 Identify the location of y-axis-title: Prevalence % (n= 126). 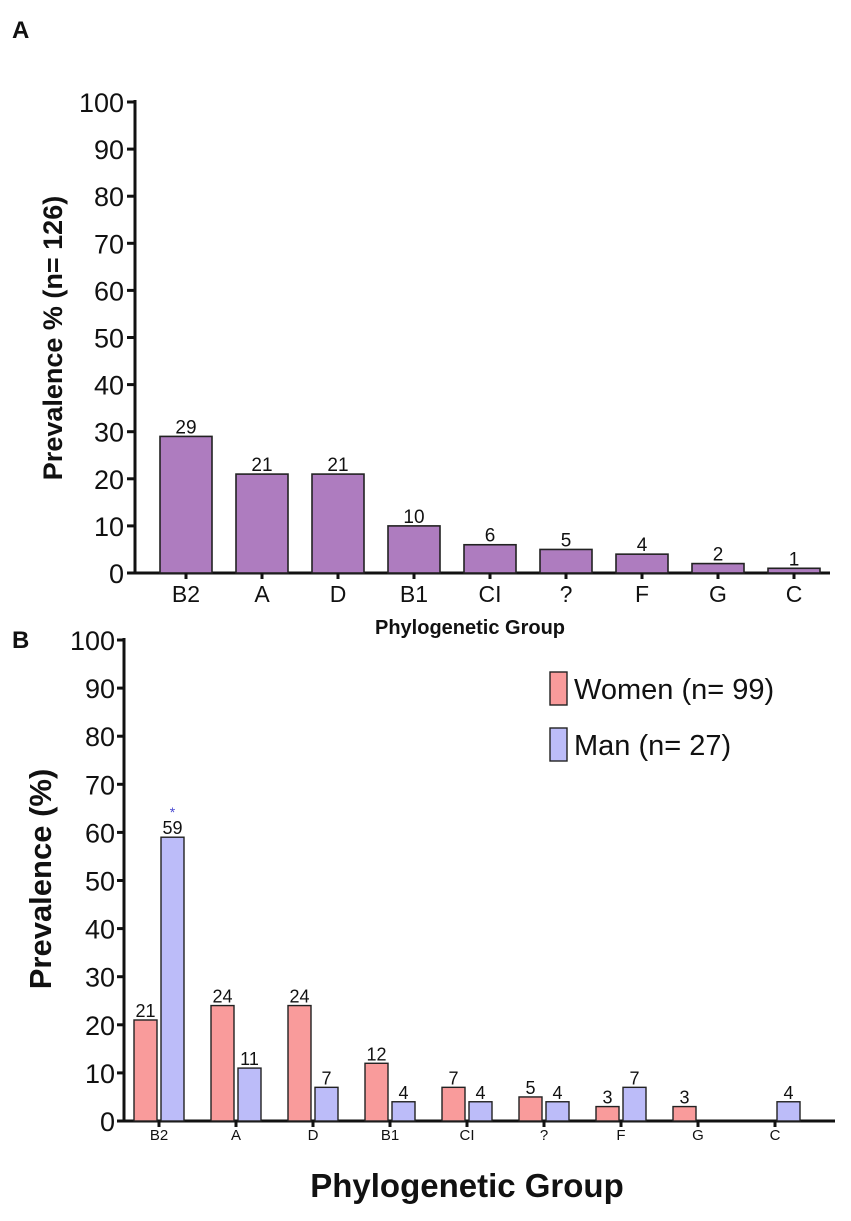
(53, 338).